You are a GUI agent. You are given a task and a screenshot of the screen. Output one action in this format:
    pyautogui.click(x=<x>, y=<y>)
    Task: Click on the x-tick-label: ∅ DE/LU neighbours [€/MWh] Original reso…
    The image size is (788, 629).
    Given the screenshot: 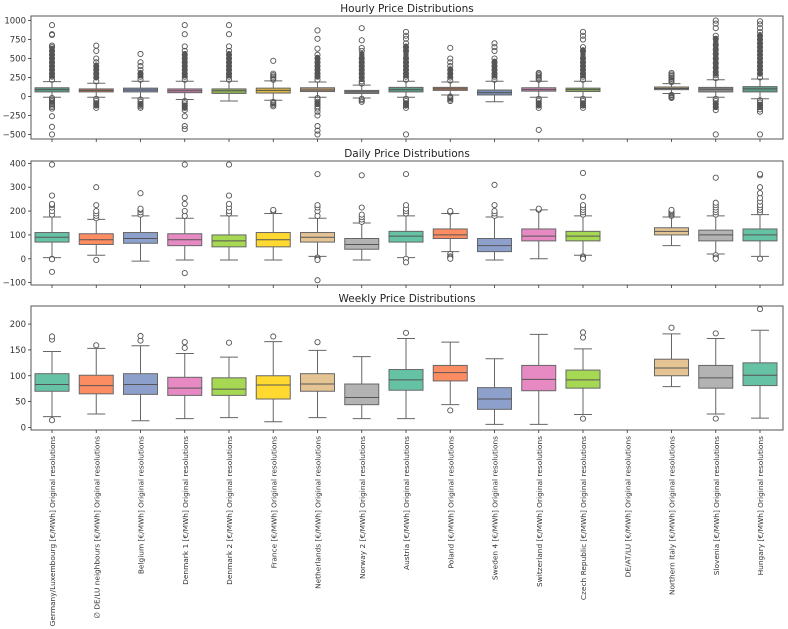 What is the action you would take?
    pyautogui.click(x=96, y=527)
    